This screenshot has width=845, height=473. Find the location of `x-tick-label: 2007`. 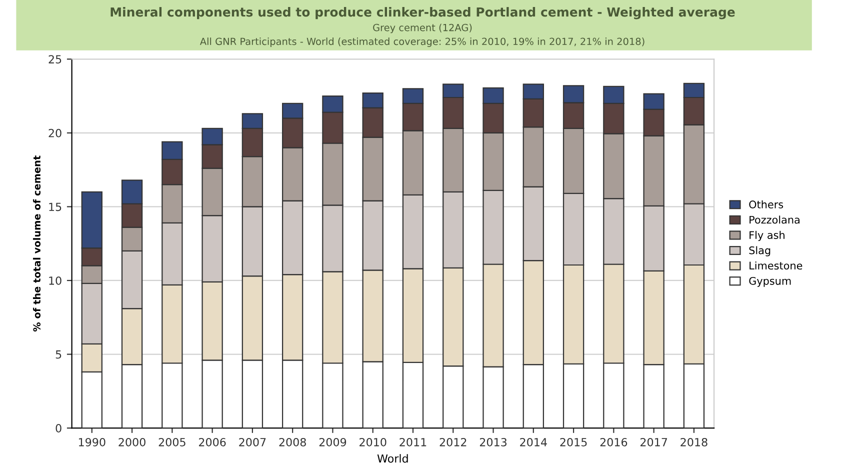

x-tick-label: 2007 is located at coordinates (252, 442).